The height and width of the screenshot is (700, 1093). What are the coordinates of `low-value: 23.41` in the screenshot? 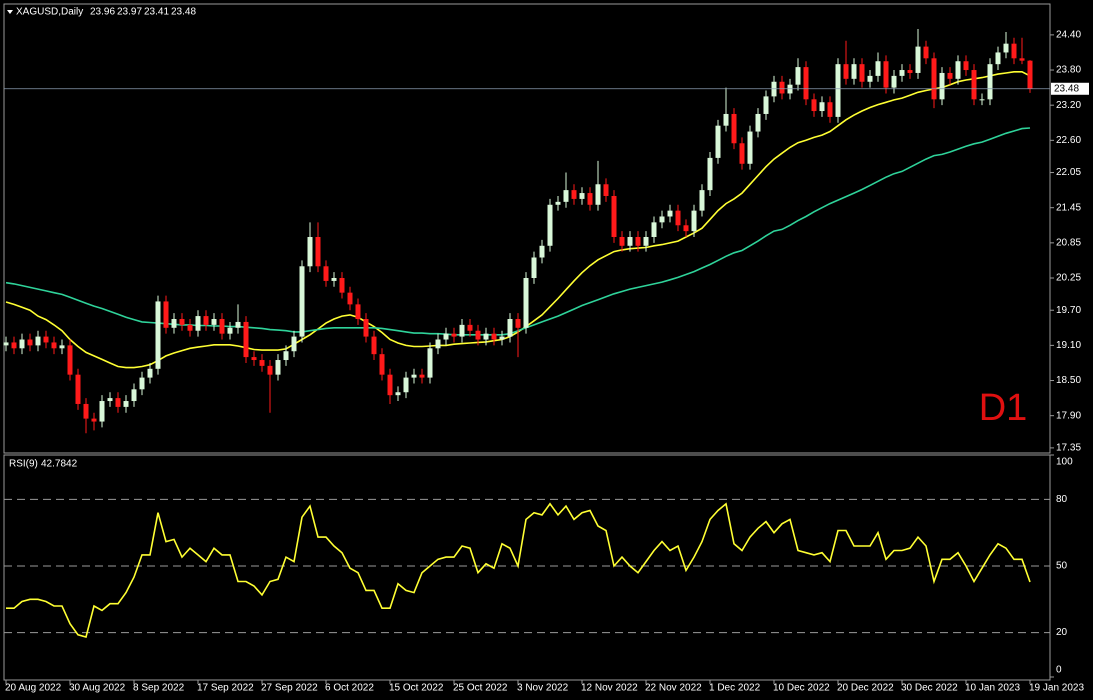 It's located at (156, 12).